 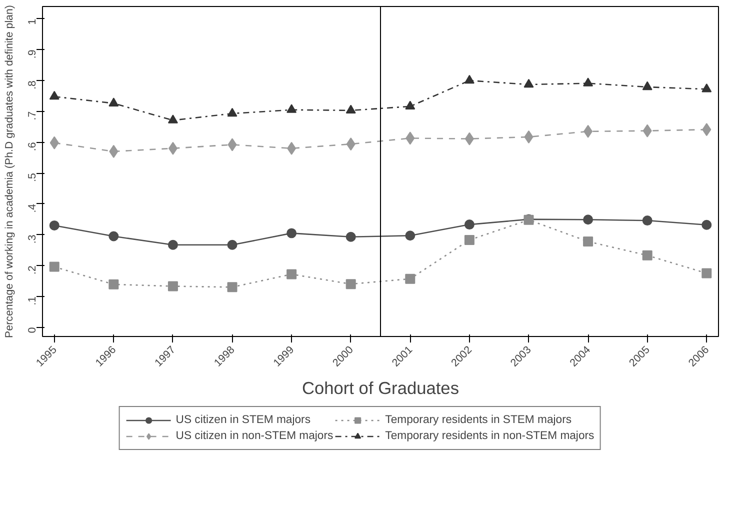 What do you see at coordinates (32, 208) in the screenshot?
I see `y-tick-label: .4` at bounding box center [32, 208].